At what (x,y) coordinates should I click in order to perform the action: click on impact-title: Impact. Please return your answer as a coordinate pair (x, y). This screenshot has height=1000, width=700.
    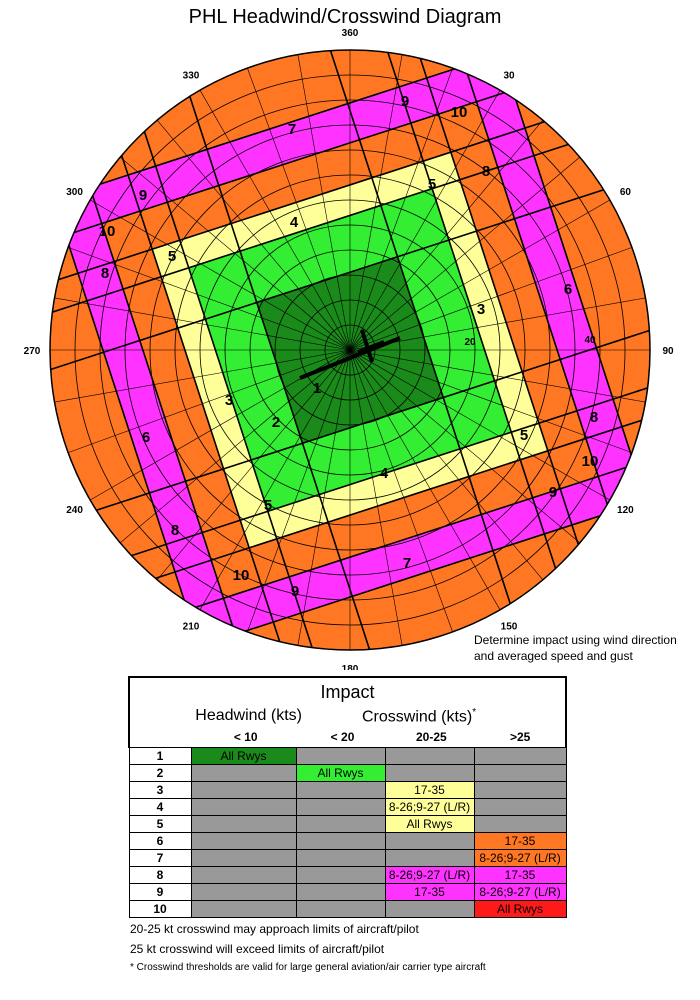
    Looking at the image, I should click on (347, 692).